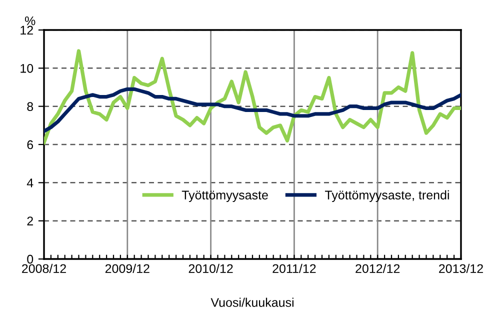 Image resolution: width=494 pixels, height=320 pixels. Describe the element at coordinates (252, 302) in the screenshot. I see `x-axis-title: Vuosi/kuukausi` at that location.